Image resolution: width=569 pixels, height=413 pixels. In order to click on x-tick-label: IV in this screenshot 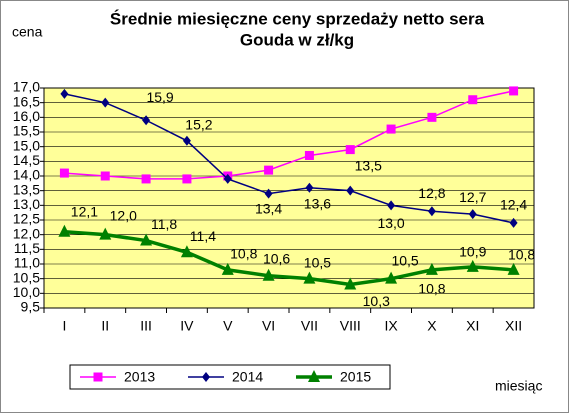, I will do `click(187, 326)`.